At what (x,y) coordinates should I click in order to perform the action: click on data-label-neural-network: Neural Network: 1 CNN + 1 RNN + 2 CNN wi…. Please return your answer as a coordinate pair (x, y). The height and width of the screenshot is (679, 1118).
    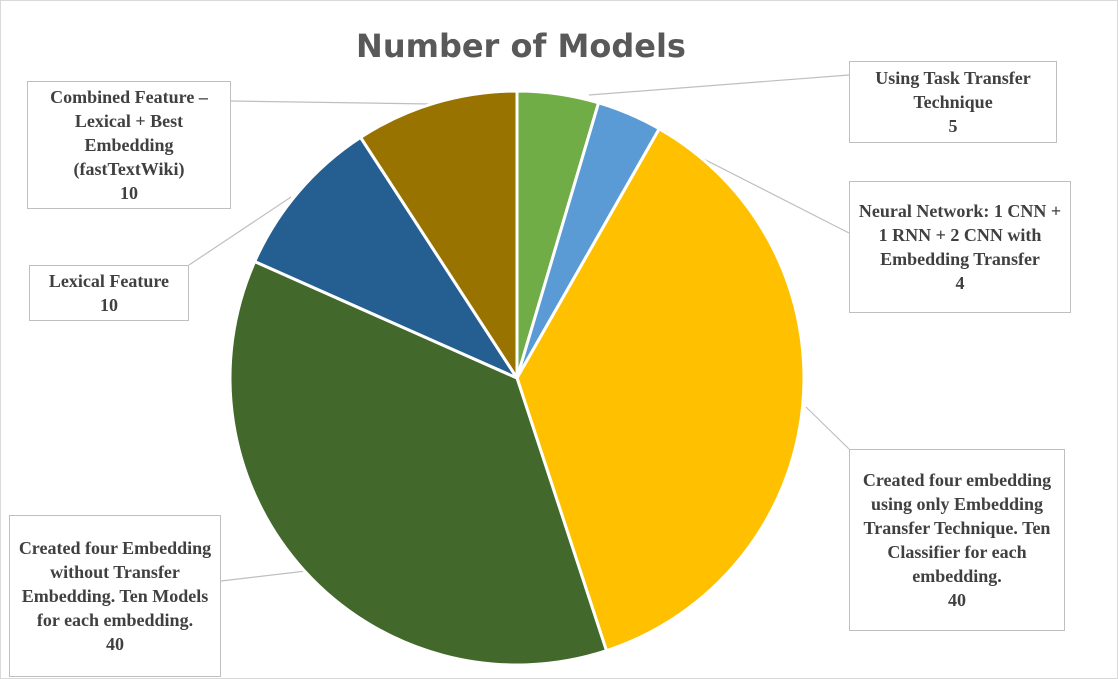
    Looking at the image, I should click on (960, 247).